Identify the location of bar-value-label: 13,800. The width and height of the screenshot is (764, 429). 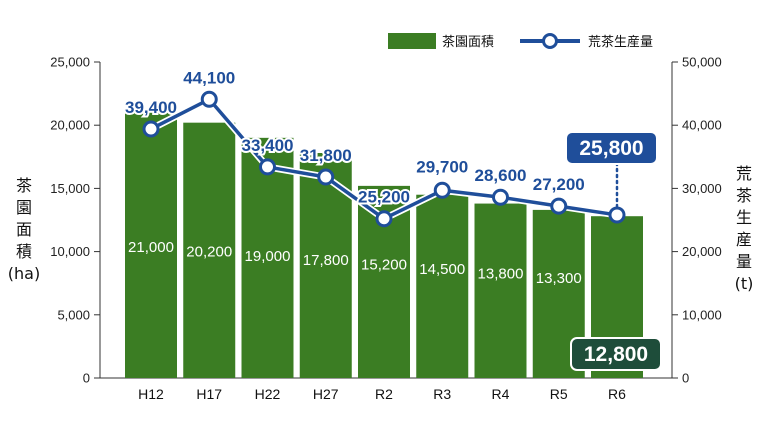
(501, 273).